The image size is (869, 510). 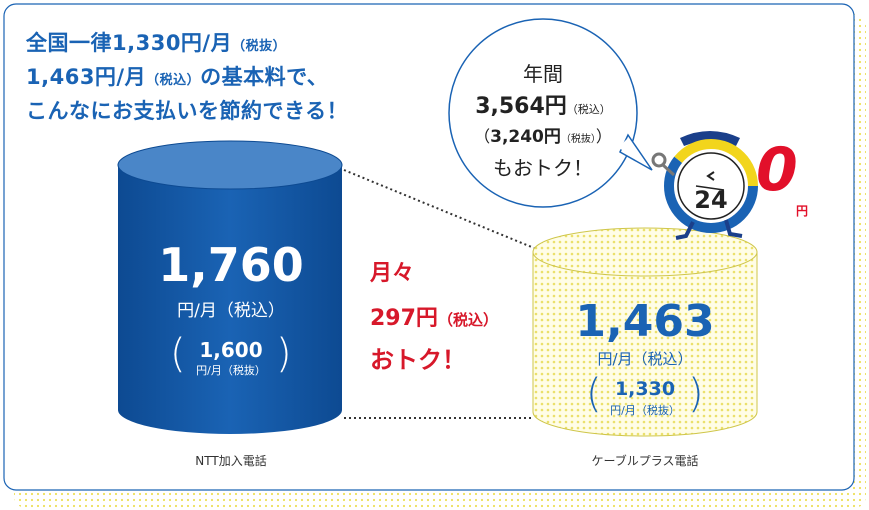 What do you see at coordinates (543, 137) in the screenshot?
I see `bubble-line-3: （3,240円（税抜））` at bounding box center [543, 137].